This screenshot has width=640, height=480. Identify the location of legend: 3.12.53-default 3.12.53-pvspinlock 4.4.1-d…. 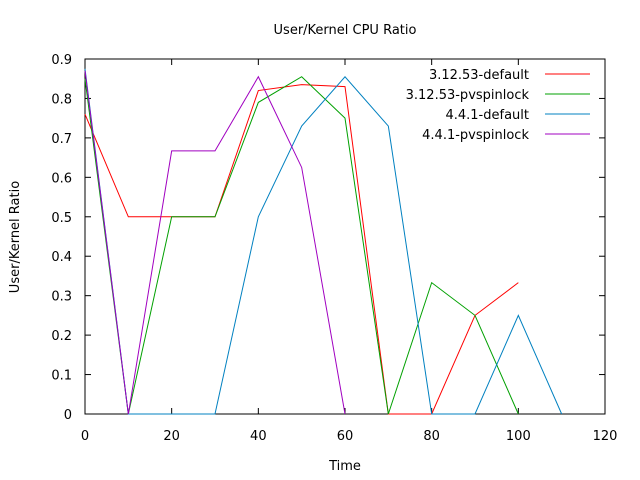
(498, 105).